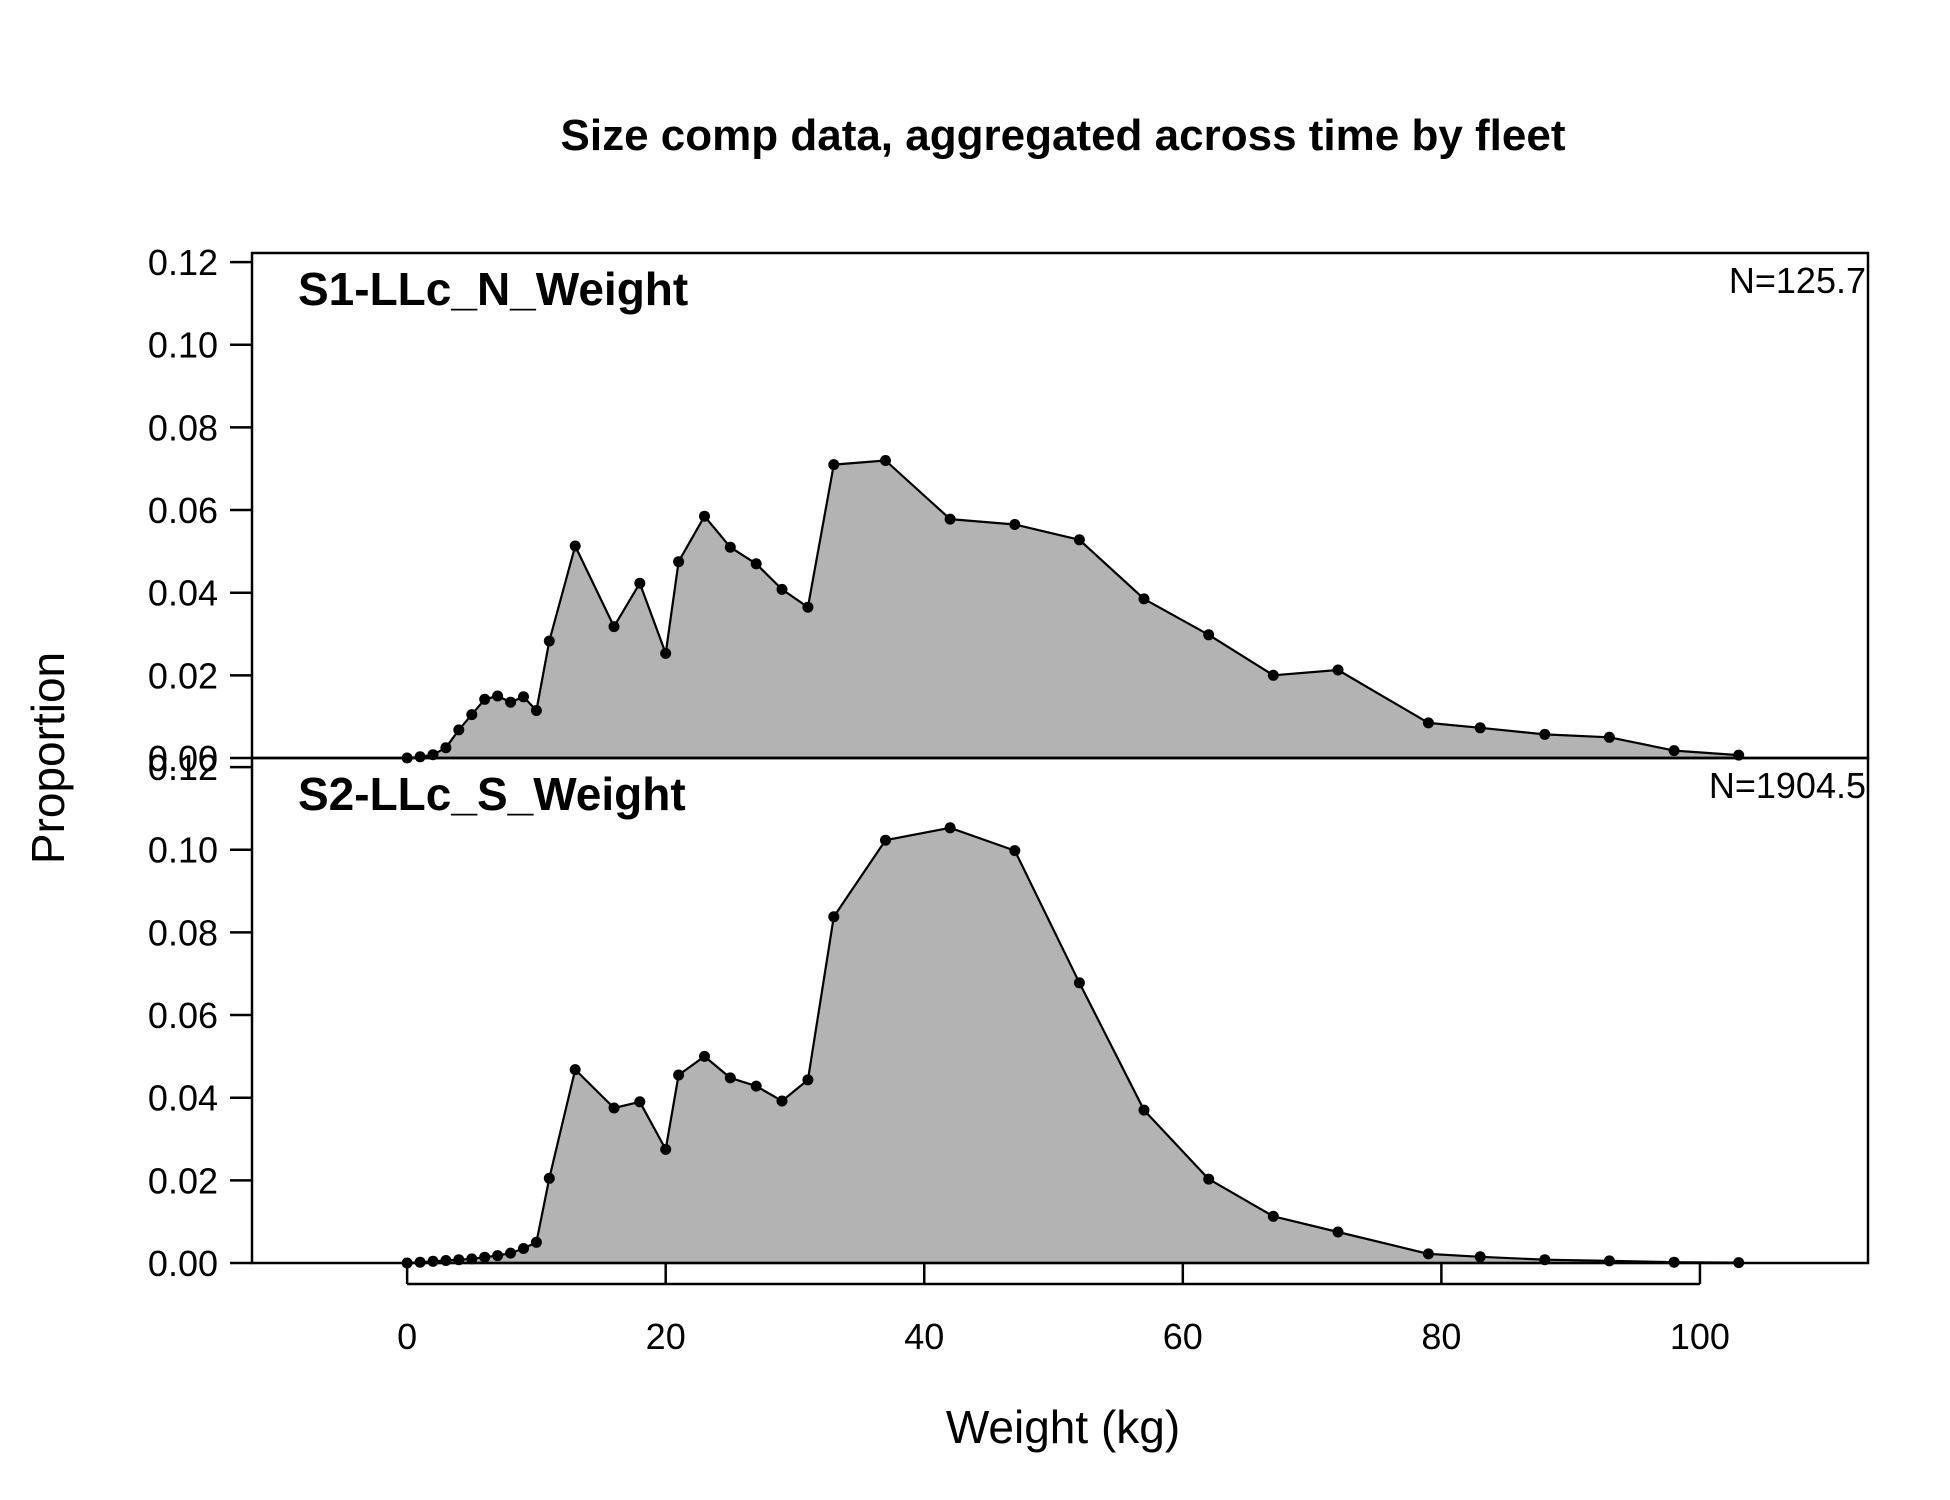 The image size is (1950, 1500). What do you see at coordinates (1183, 1336) in the screenshot?
I see `x-tick-label: 60` at bounding box center [1183, 1336].